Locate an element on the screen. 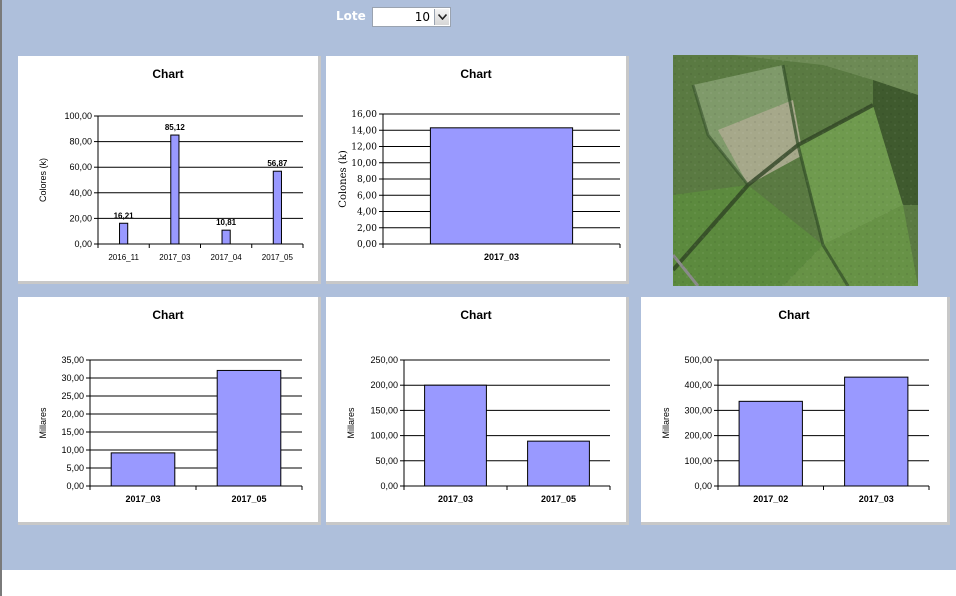 The width and height of the screenshot is (956, 596). lote-select: 10 is located at coordinates (411, 17).